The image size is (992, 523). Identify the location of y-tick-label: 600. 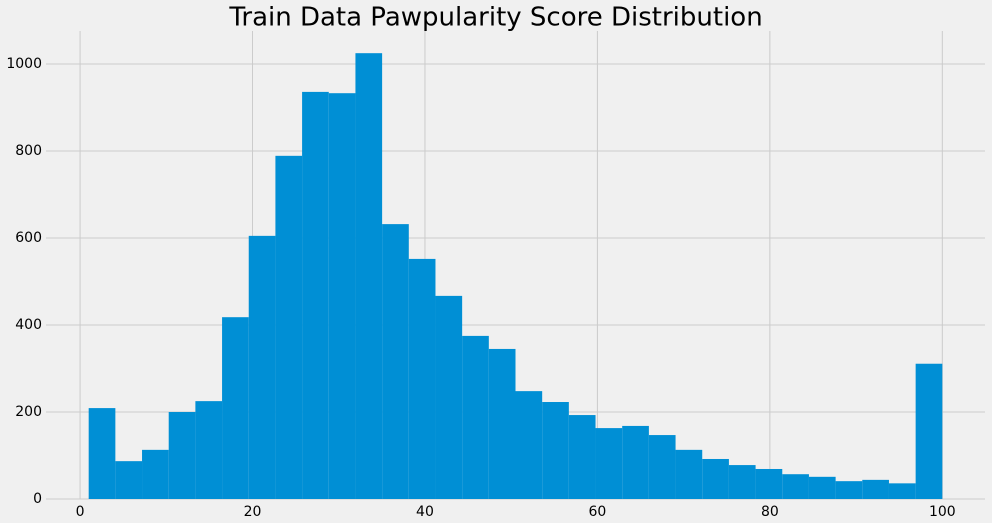
(28, 238).